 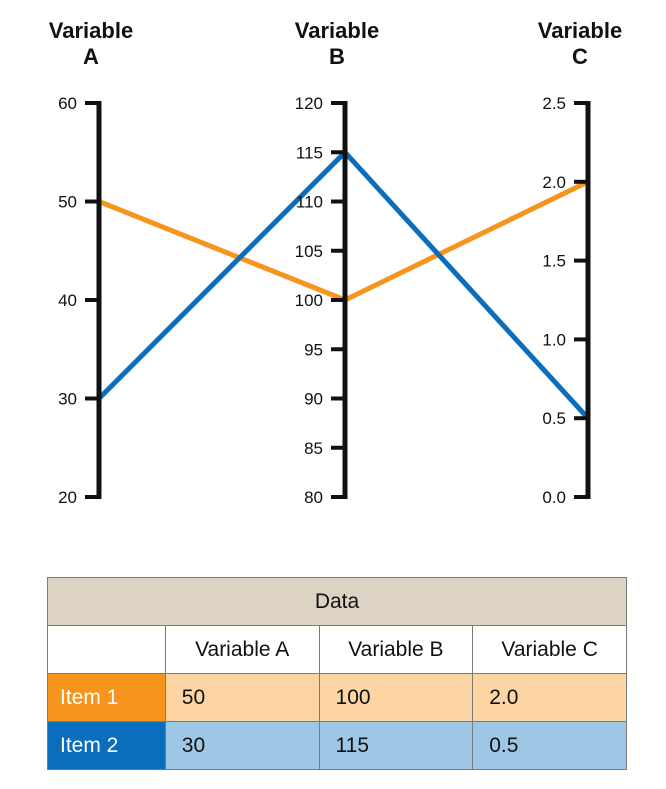 I want to click on tick-label-b-85: 85, so click(x=313, y=448).